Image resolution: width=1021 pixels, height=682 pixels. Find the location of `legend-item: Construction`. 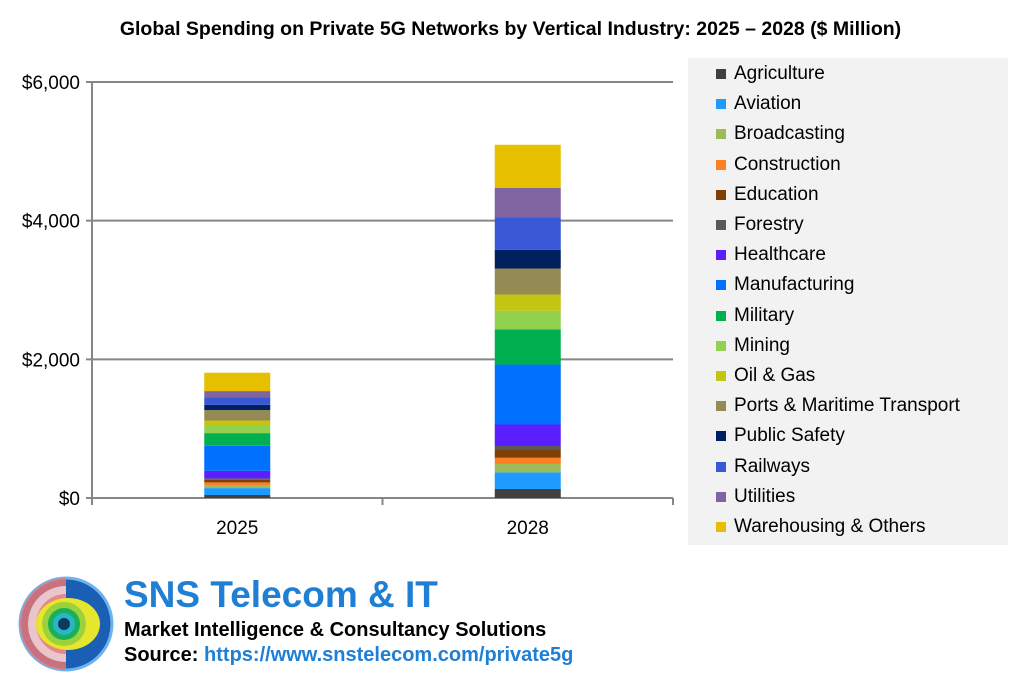

legend-item: Construction is located at coordinates (778, 165).